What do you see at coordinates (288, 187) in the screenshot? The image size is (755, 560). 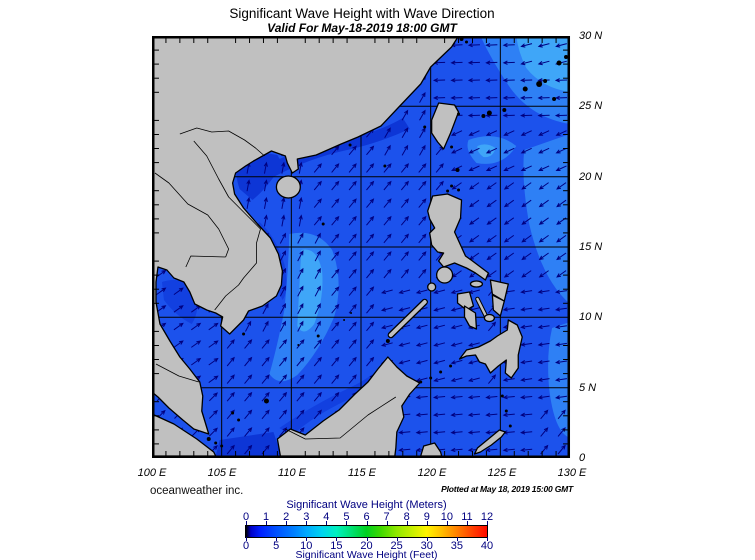 I see `landmass-hainan` at bounding box center [288, 187].